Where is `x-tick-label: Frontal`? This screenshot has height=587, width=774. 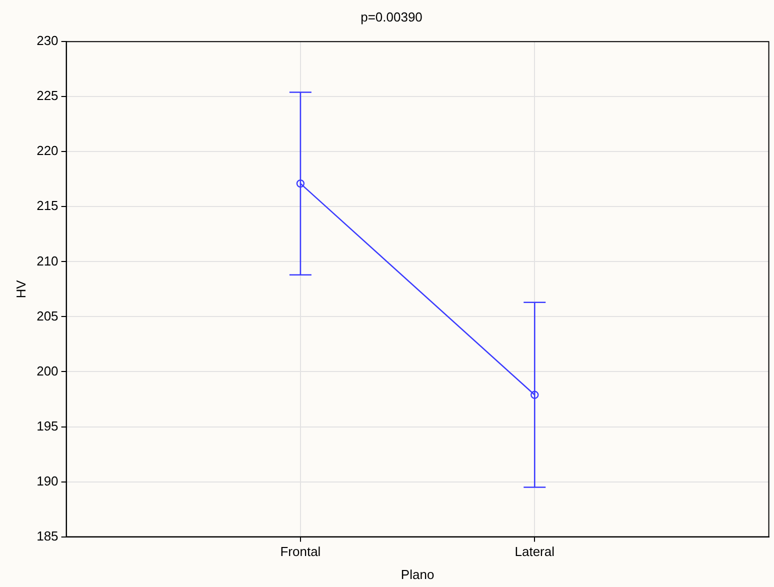
x-tick-label: Frontal is located at coordinates (300, 552).